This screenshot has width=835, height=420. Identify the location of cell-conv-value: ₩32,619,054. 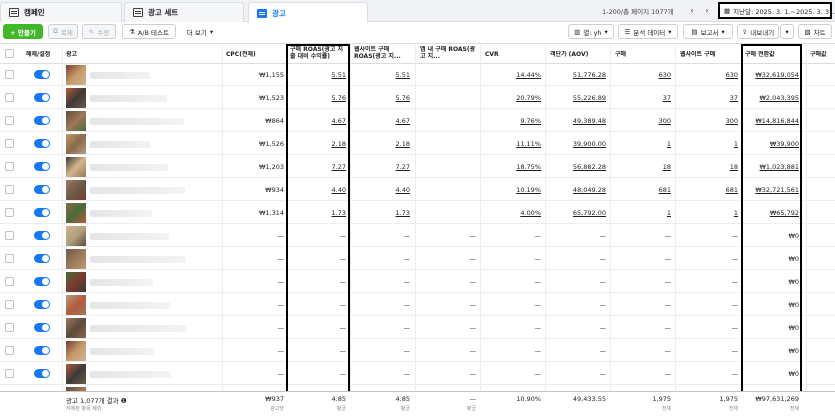
(777, 75).